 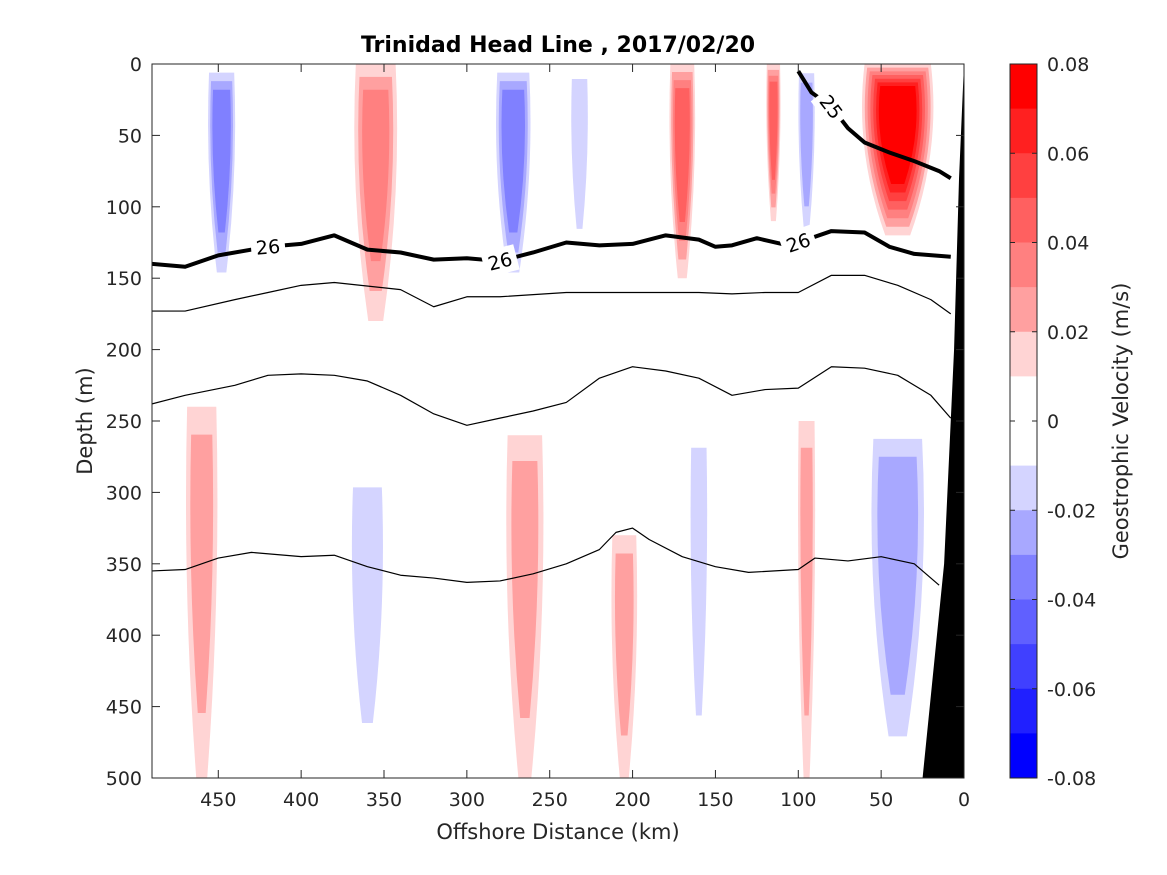 What do you see at coordinates (1071, 511) in the screenshot?
I see `colorbar-tick-label: -0.02` at bounding box center [1071, 511].